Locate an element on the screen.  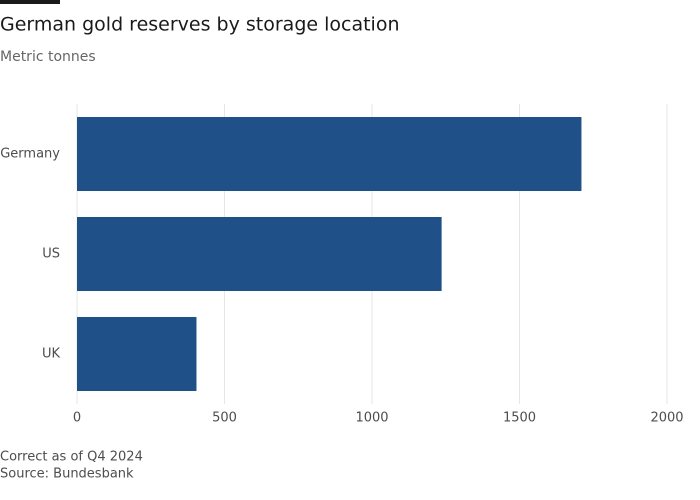
x-tick-label: 1500 is located at coordinates (519, 418).